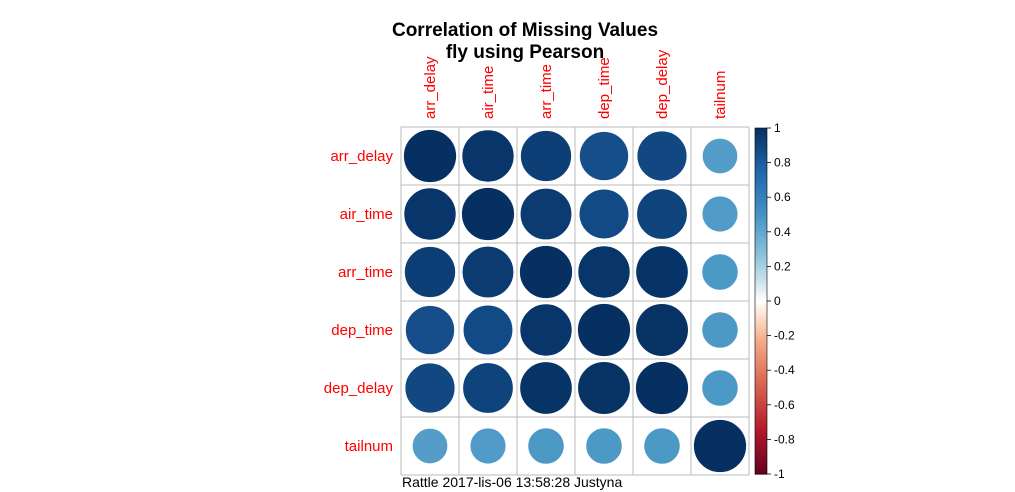 The height and width of the screenshot is (492, 1015). What do you see at coordinates (662, 84) in the screenshot?
I see `column-label-dep_delay: dep_delay` at bounding box center [662, 84].